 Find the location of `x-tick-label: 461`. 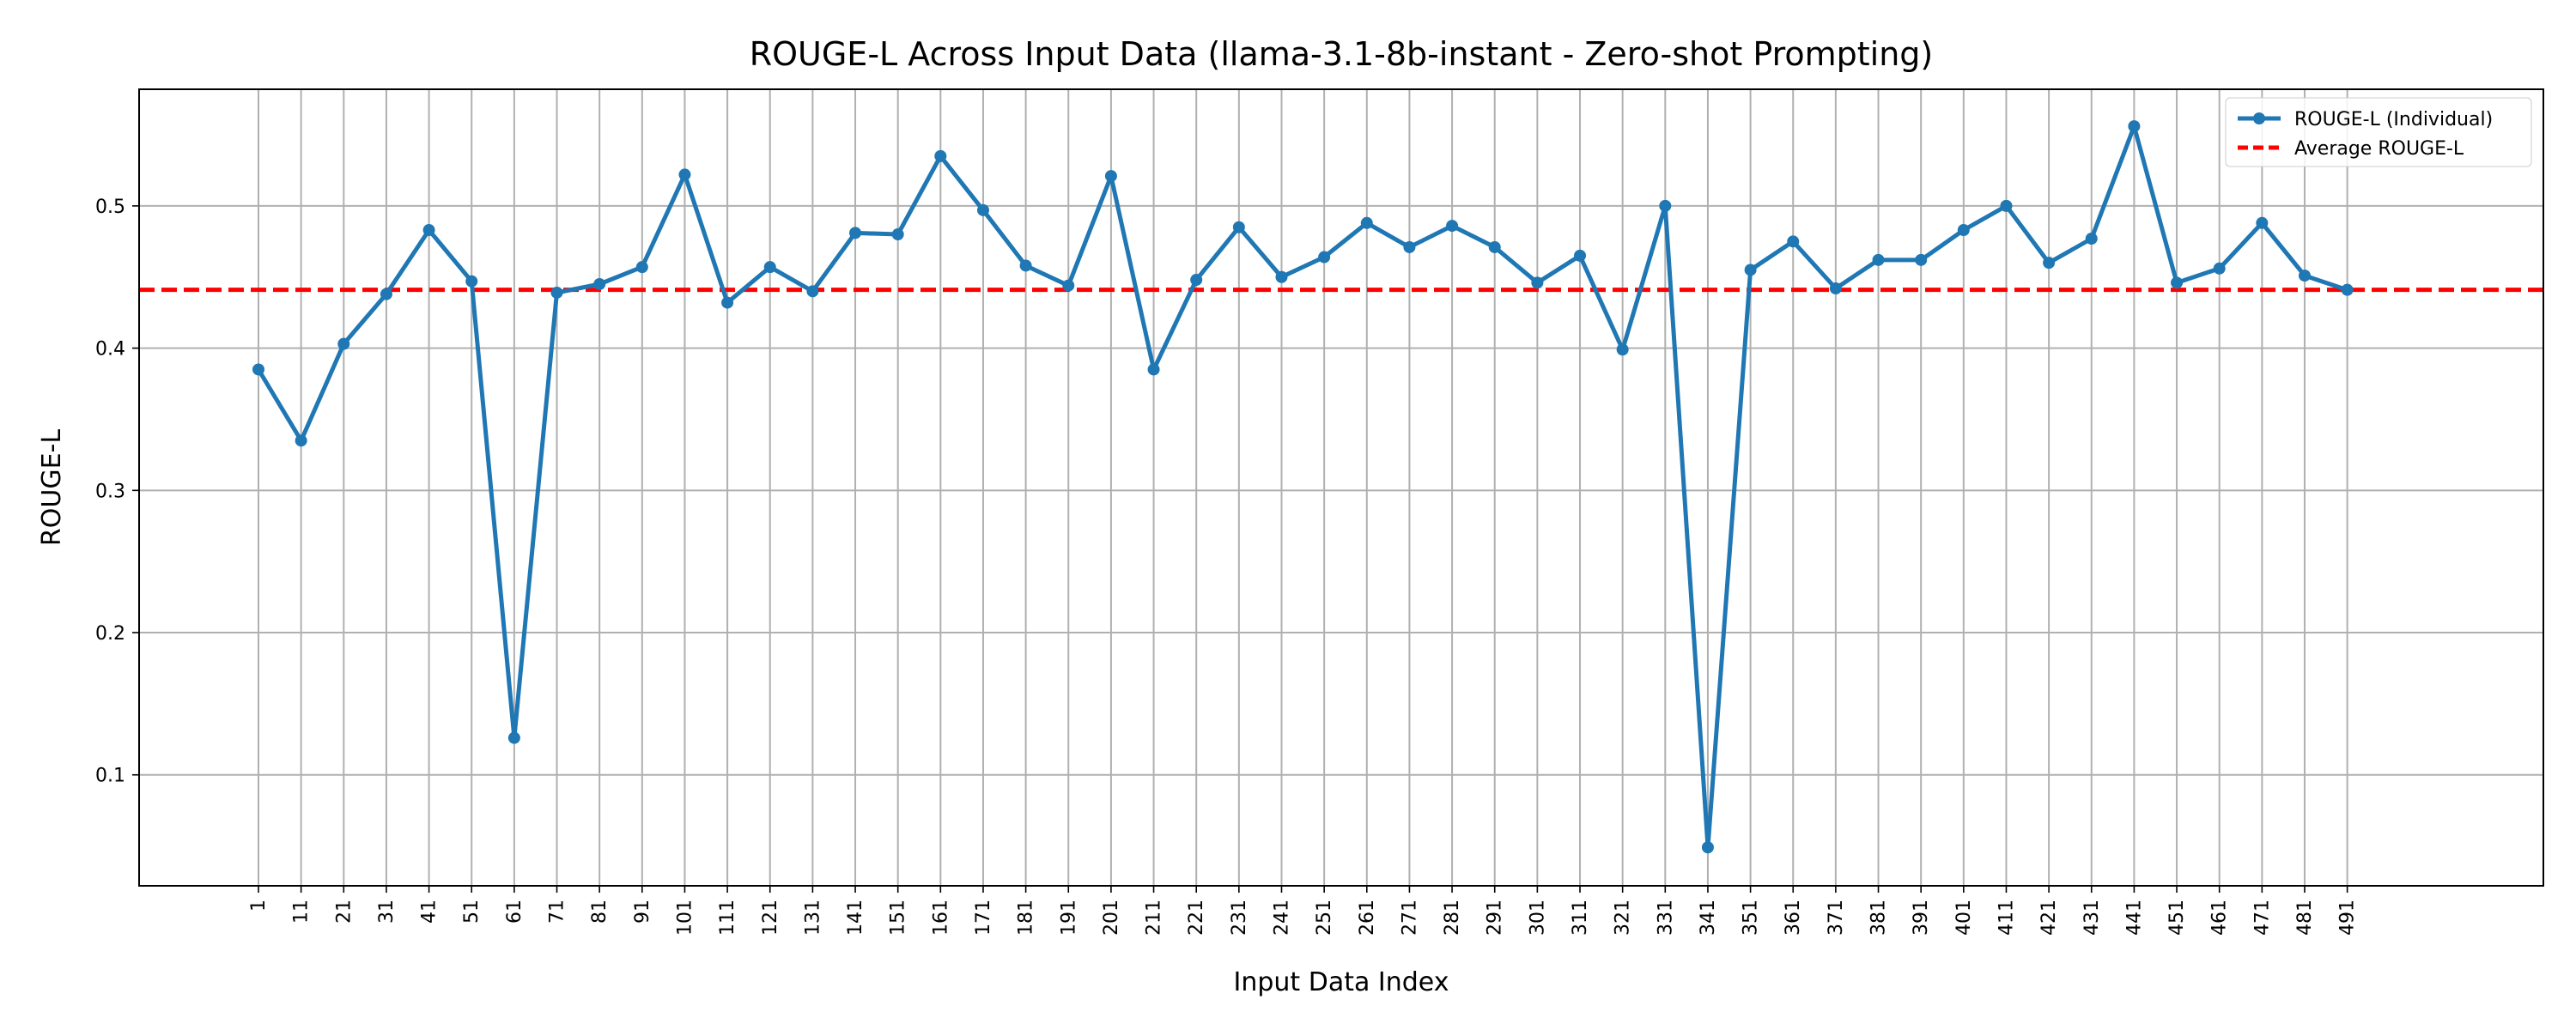

x-tick-label: 461 is located at coordinates (2220, 918).